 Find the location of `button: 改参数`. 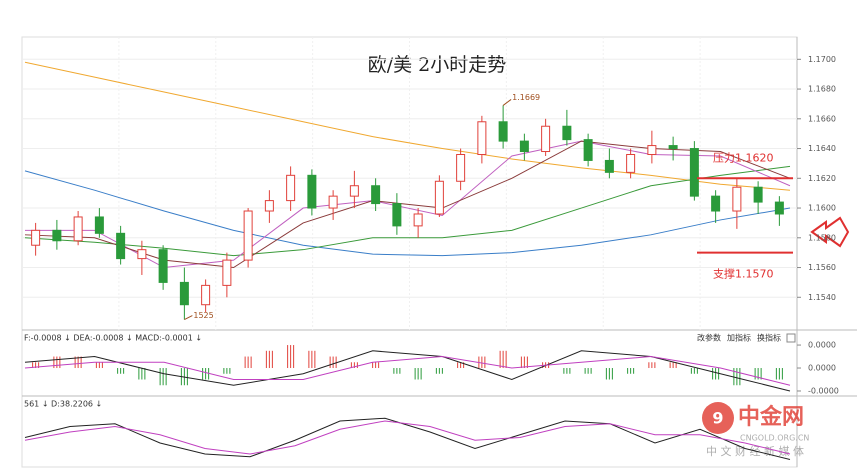

button: 改参数 is located at coordinates (709, 338).